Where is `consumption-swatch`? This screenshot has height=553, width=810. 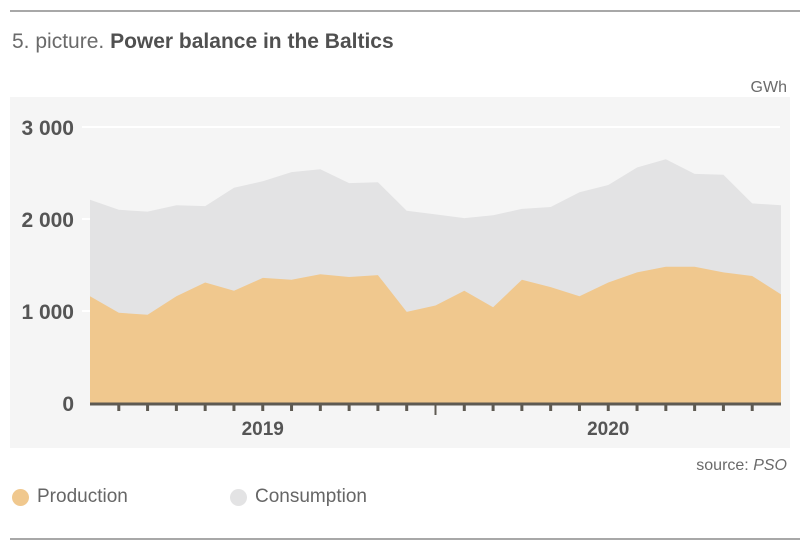 consumption-swatch is located at coordinates (238, 497).